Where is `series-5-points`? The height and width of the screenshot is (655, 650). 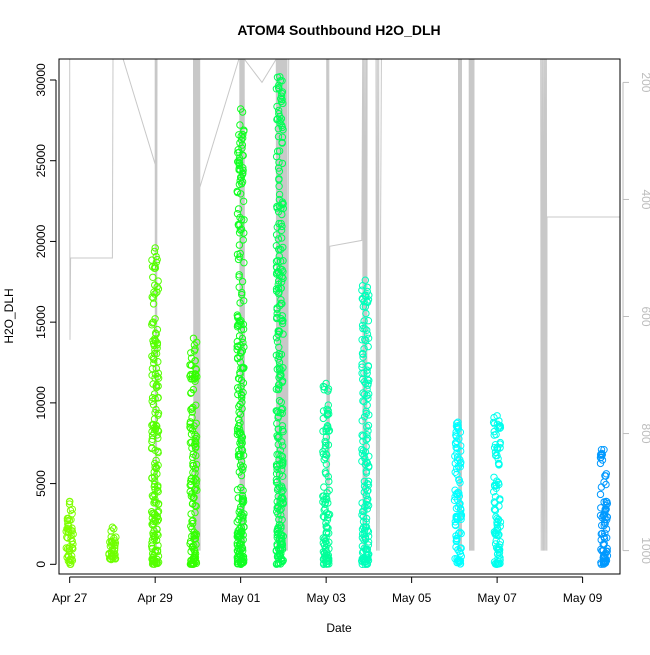 series-5-points is located at coordinates (240, 336).